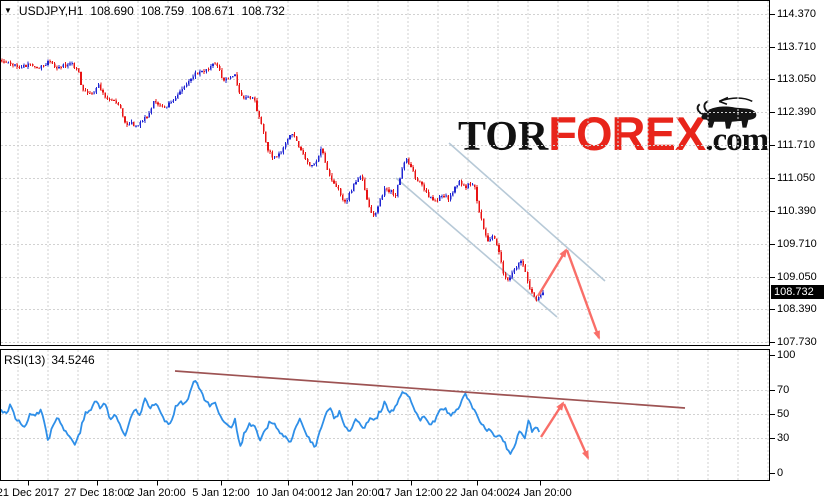 Image resolution: width=824 pixels, height=504 pixels. Describe the element at coordinates (51, 11) in the screenshot. I see `symbol-period: USDJPY,H1` at that location.